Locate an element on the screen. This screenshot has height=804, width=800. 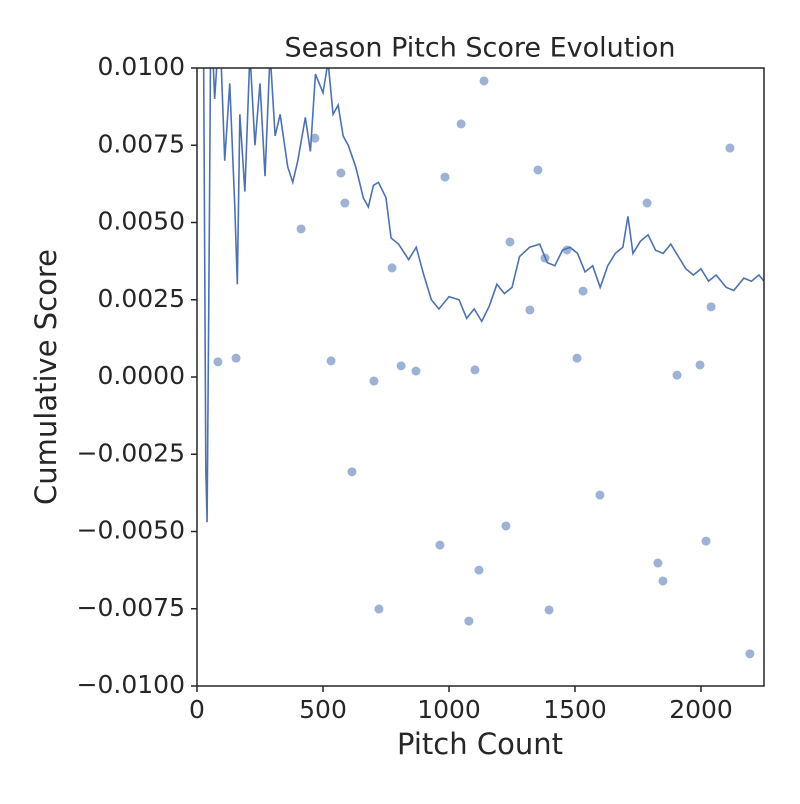
x-tick-label: 1000 is located at coordinates (449, 709).